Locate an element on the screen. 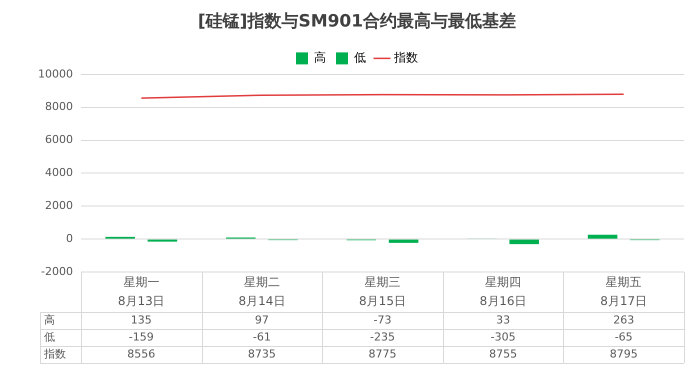  data-label: 8775 is located at coordinates (382, 353).